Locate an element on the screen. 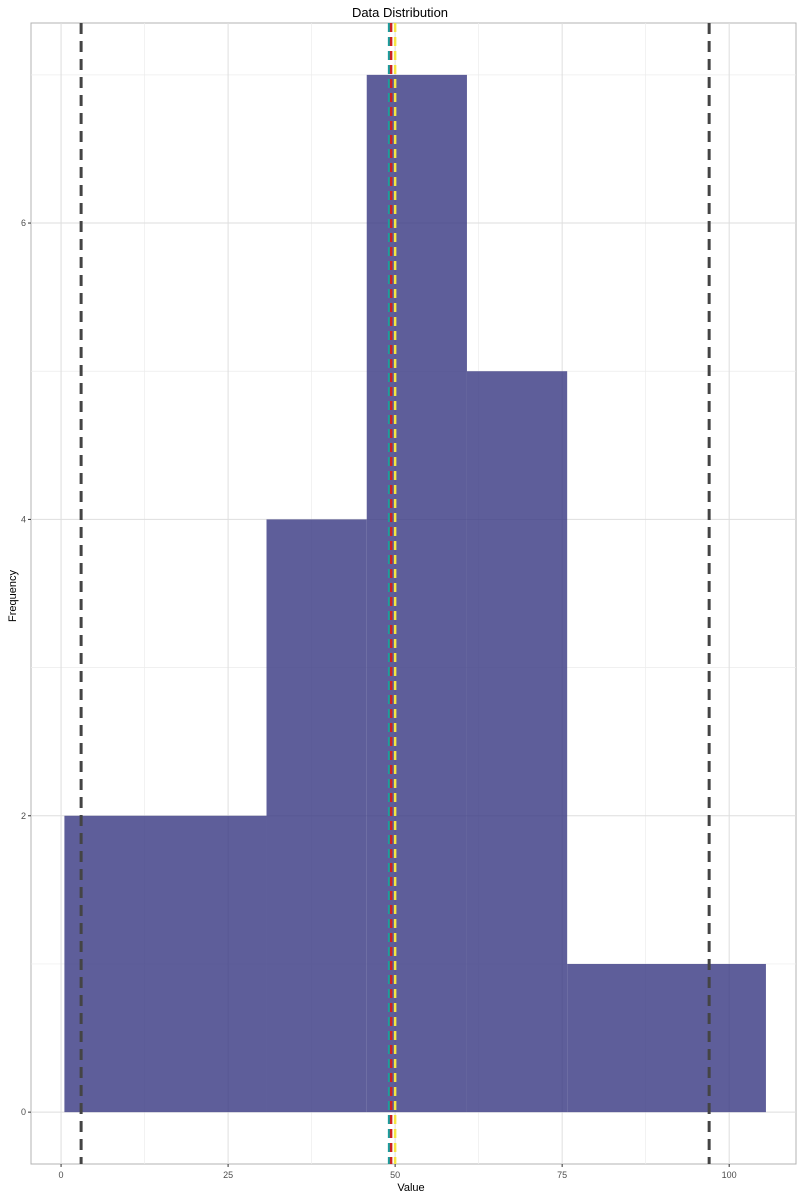  y-tick-label: 6 is located at coordinates (23, 223).